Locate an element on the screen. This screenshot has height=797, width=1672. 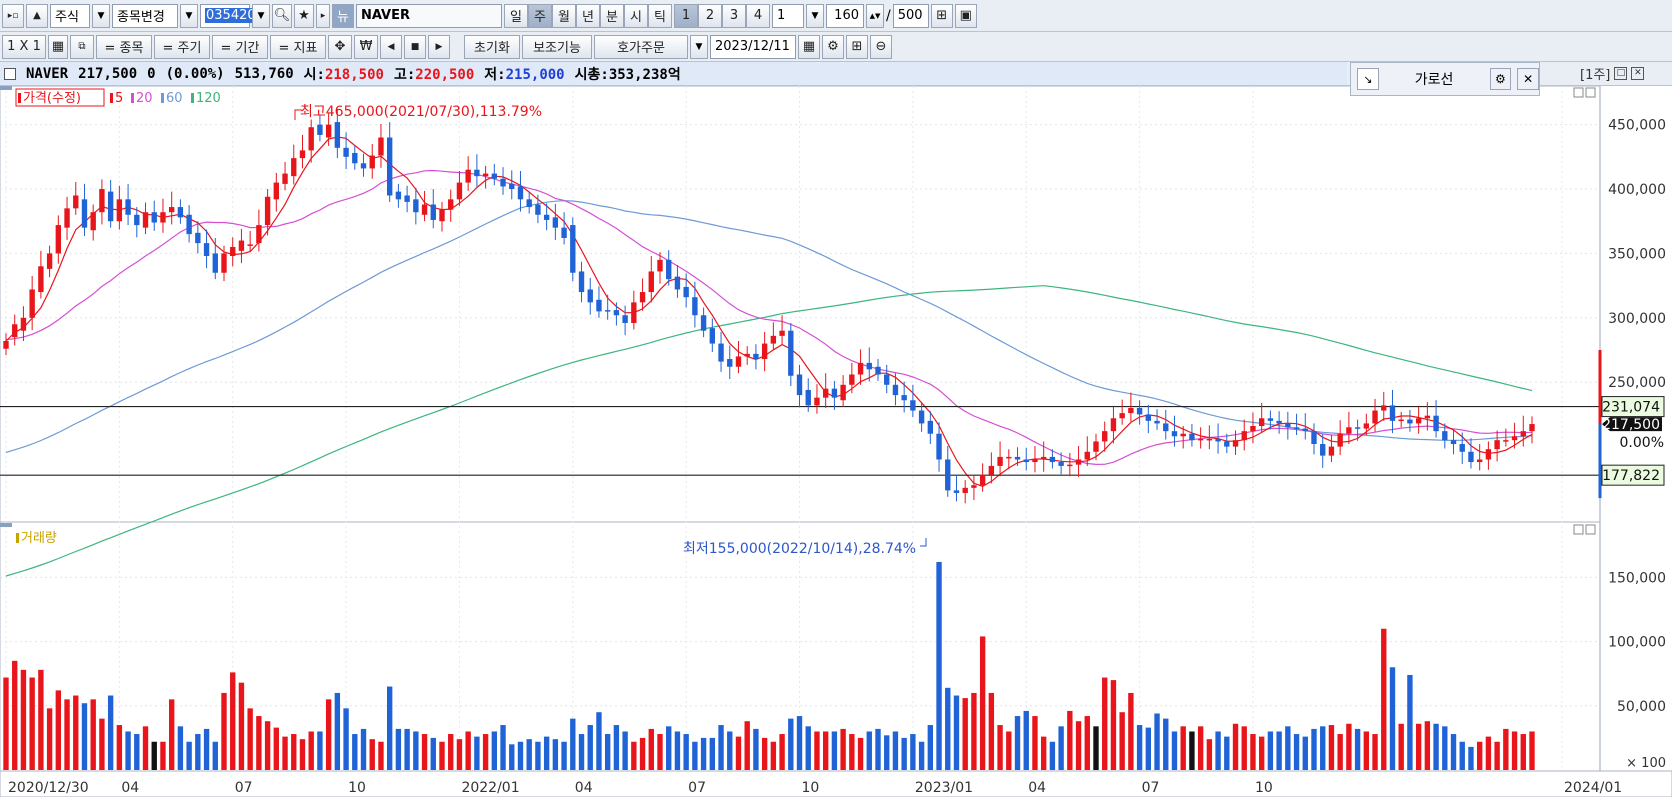
save-icon: ▣ is located at coordinates (965, 15).